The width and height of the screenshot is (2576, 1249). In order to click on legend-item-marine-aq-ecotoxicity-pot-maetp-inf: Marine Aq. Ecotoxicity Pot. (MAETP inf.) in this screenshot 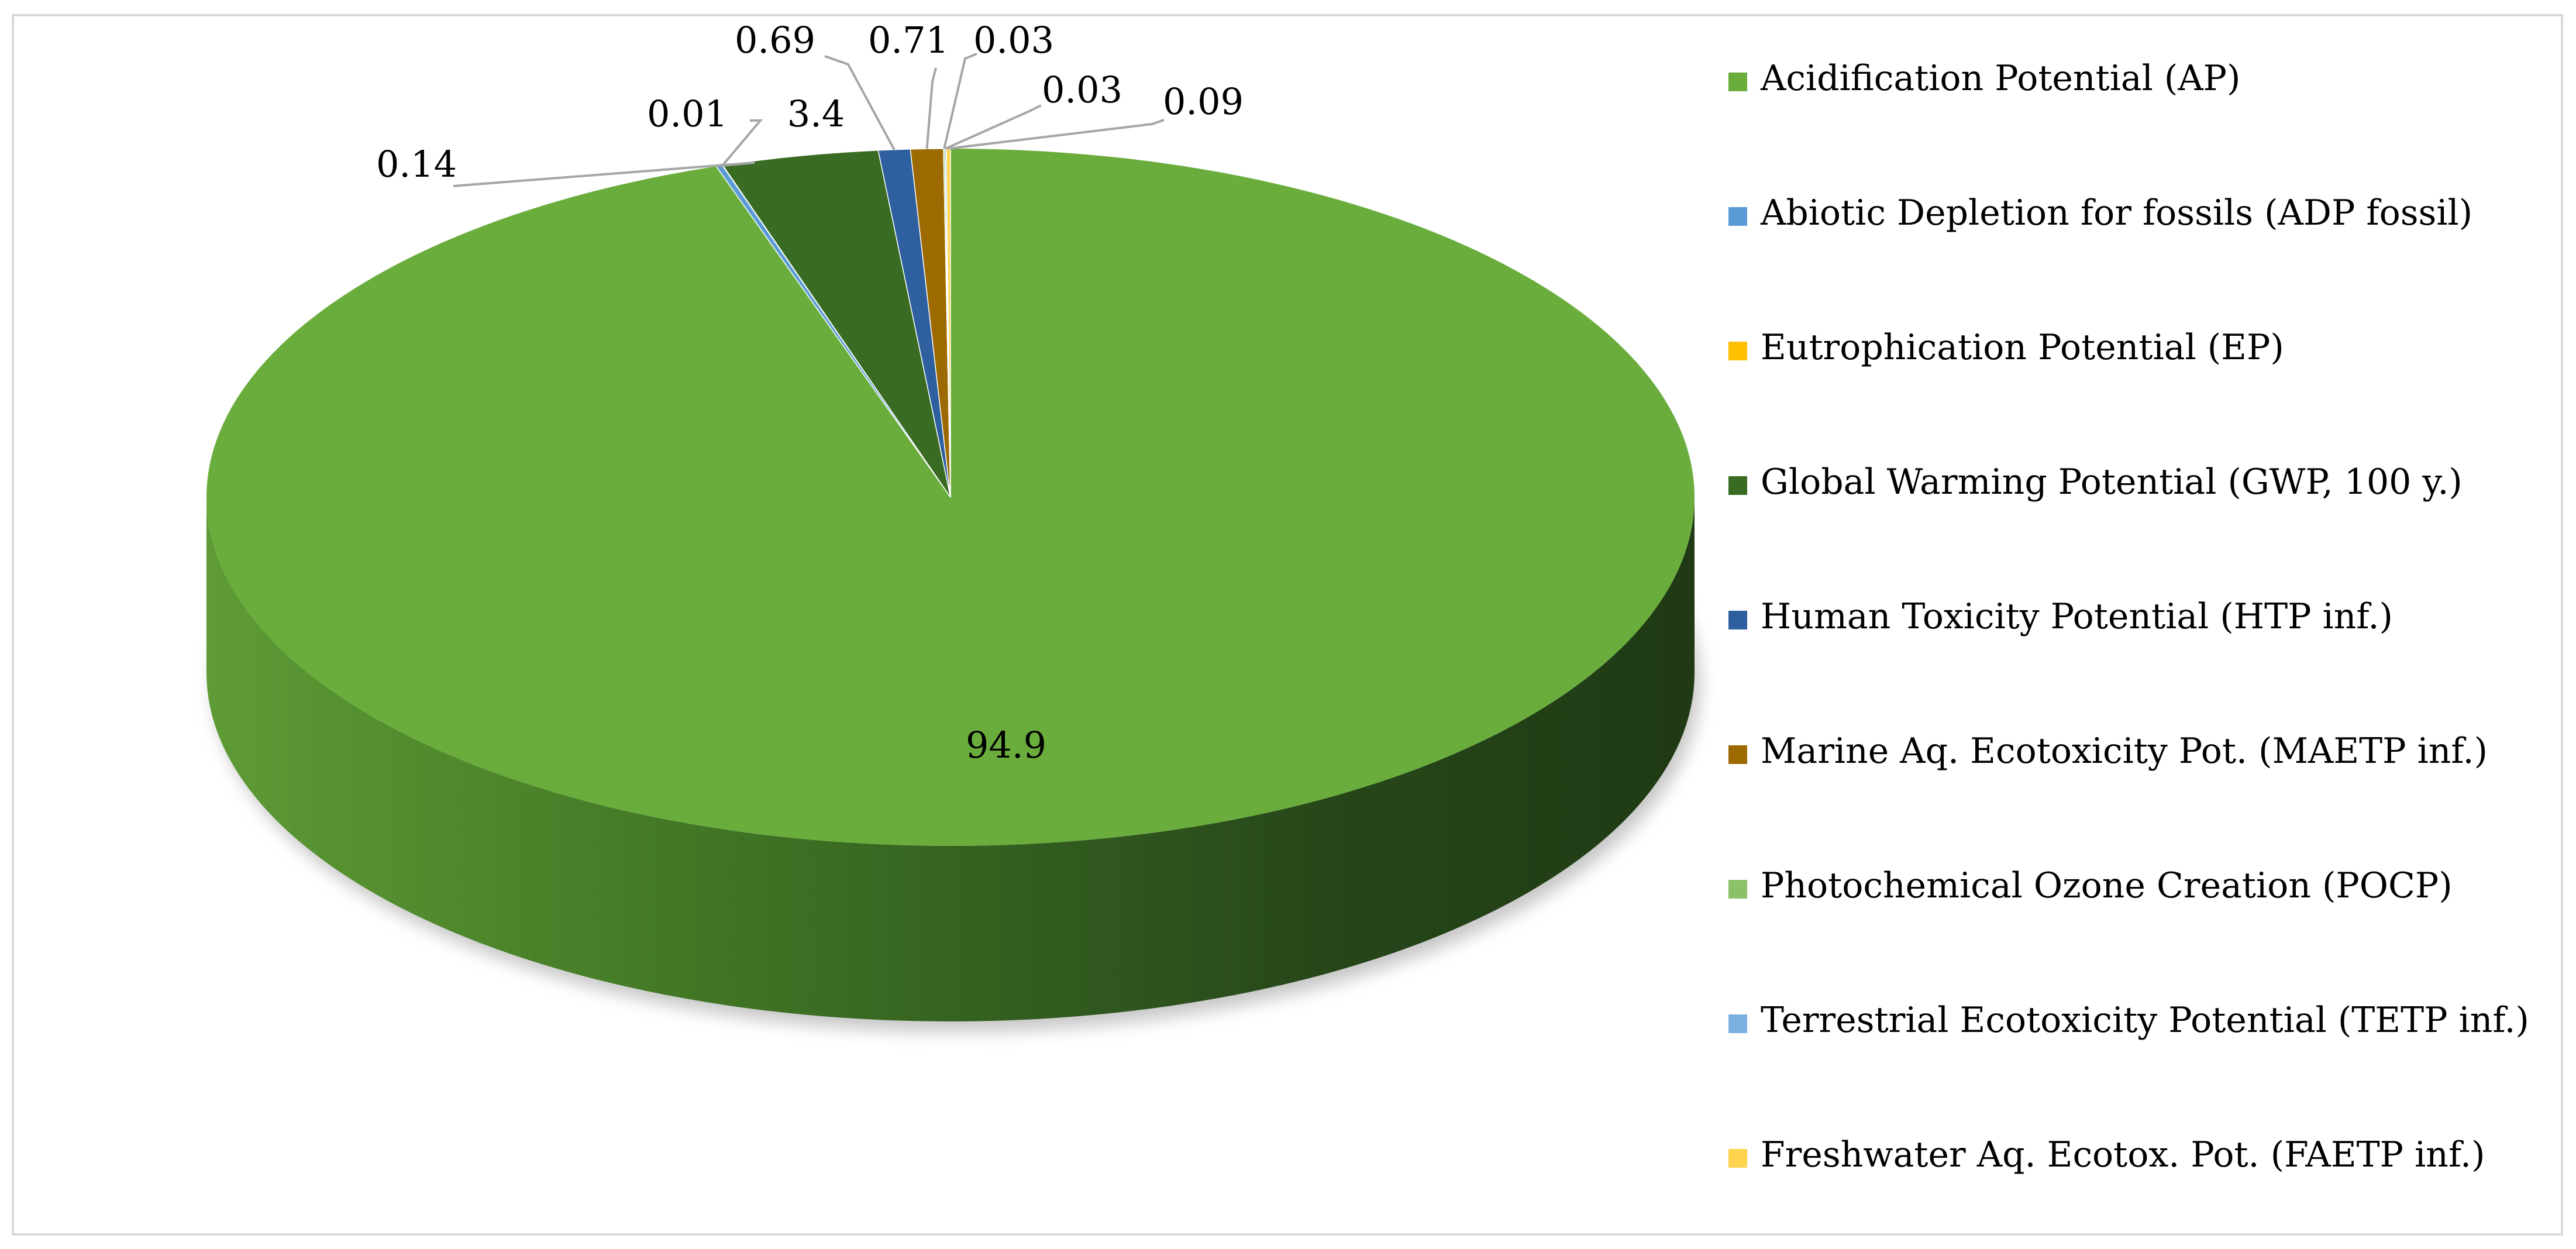, I will do `click(2108, 751)`.